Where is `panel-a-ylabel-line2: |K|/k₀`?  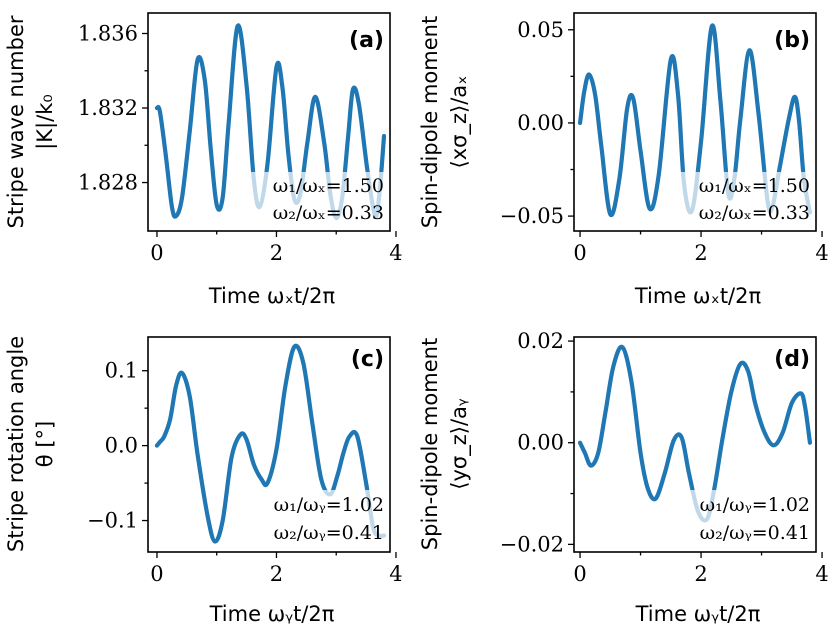
panel-a-ylabel-line2: |K|/k₀ is located at coordinates (45, 122).